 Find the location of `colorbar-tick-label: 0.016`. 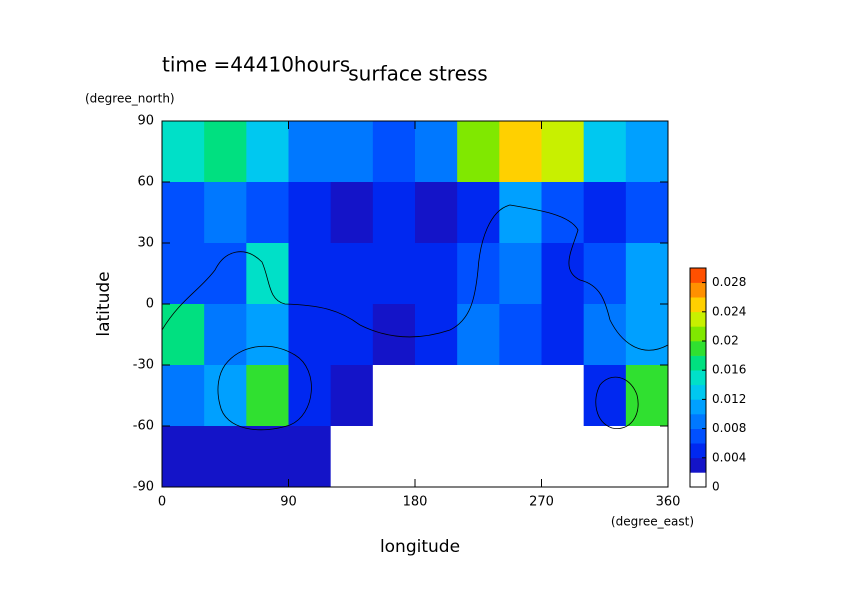

colorbar-tick-label: 0.016 is located at coordinates (729, 370).